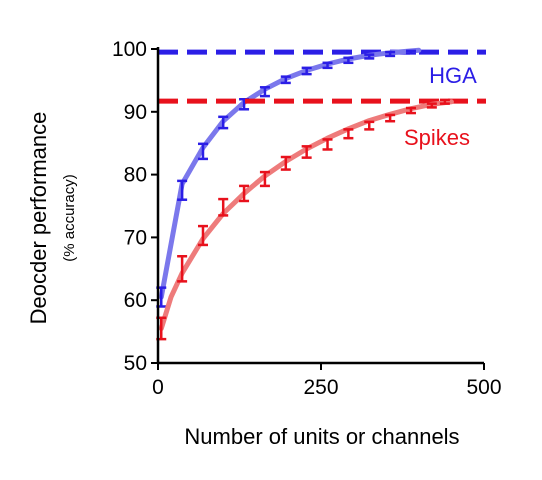 This screenshot has height=480, width=542. I want to click on series-label-hga: HGA, so click(453, 75).